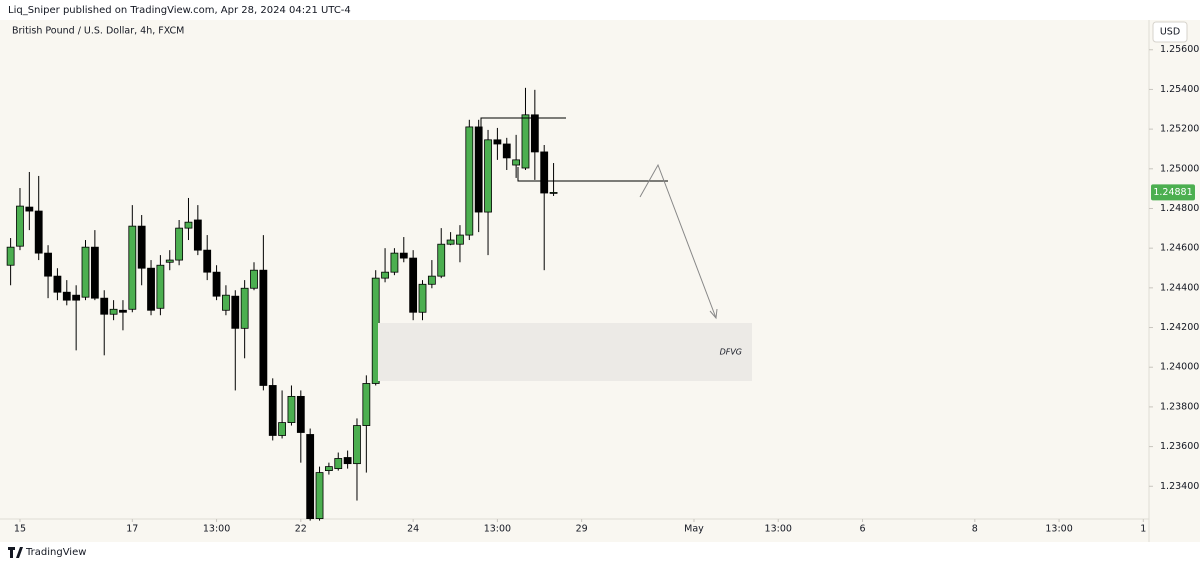  I want to click on x-tick-label: 22, so click(301, 529).